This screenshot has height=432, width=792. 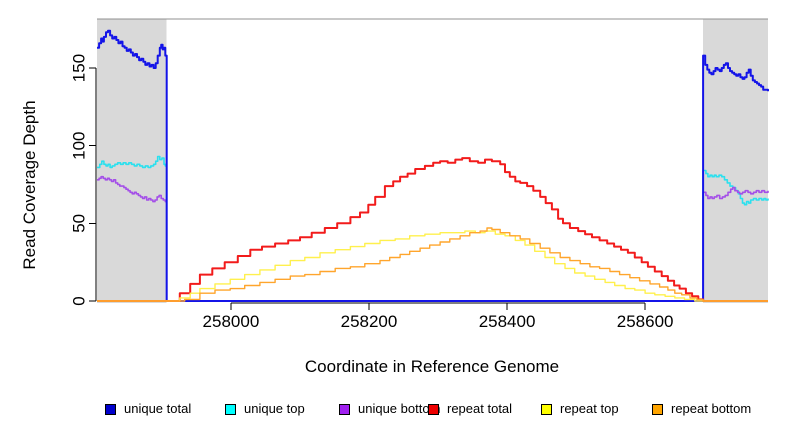 I want to click on y-tick-label: 100, so click(x=79, y=145).